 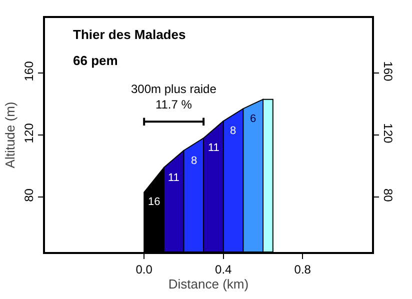 I want to click on x-axis-title: Distance (km), so click(x=208, y=284).